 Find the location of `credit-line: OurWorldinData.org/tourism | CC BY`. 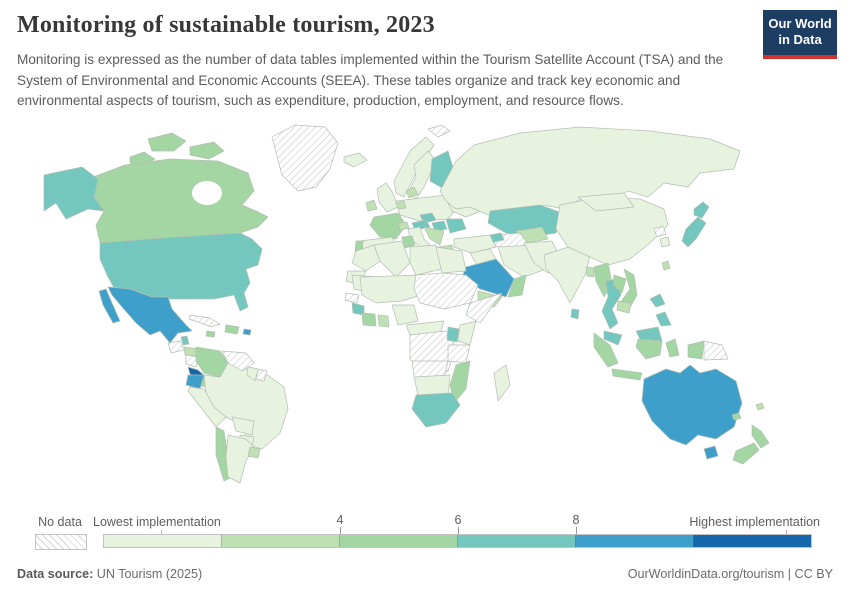

credit-line: OurWorldinData.org/tourism | CC BY is located at coordinates (730, 574).